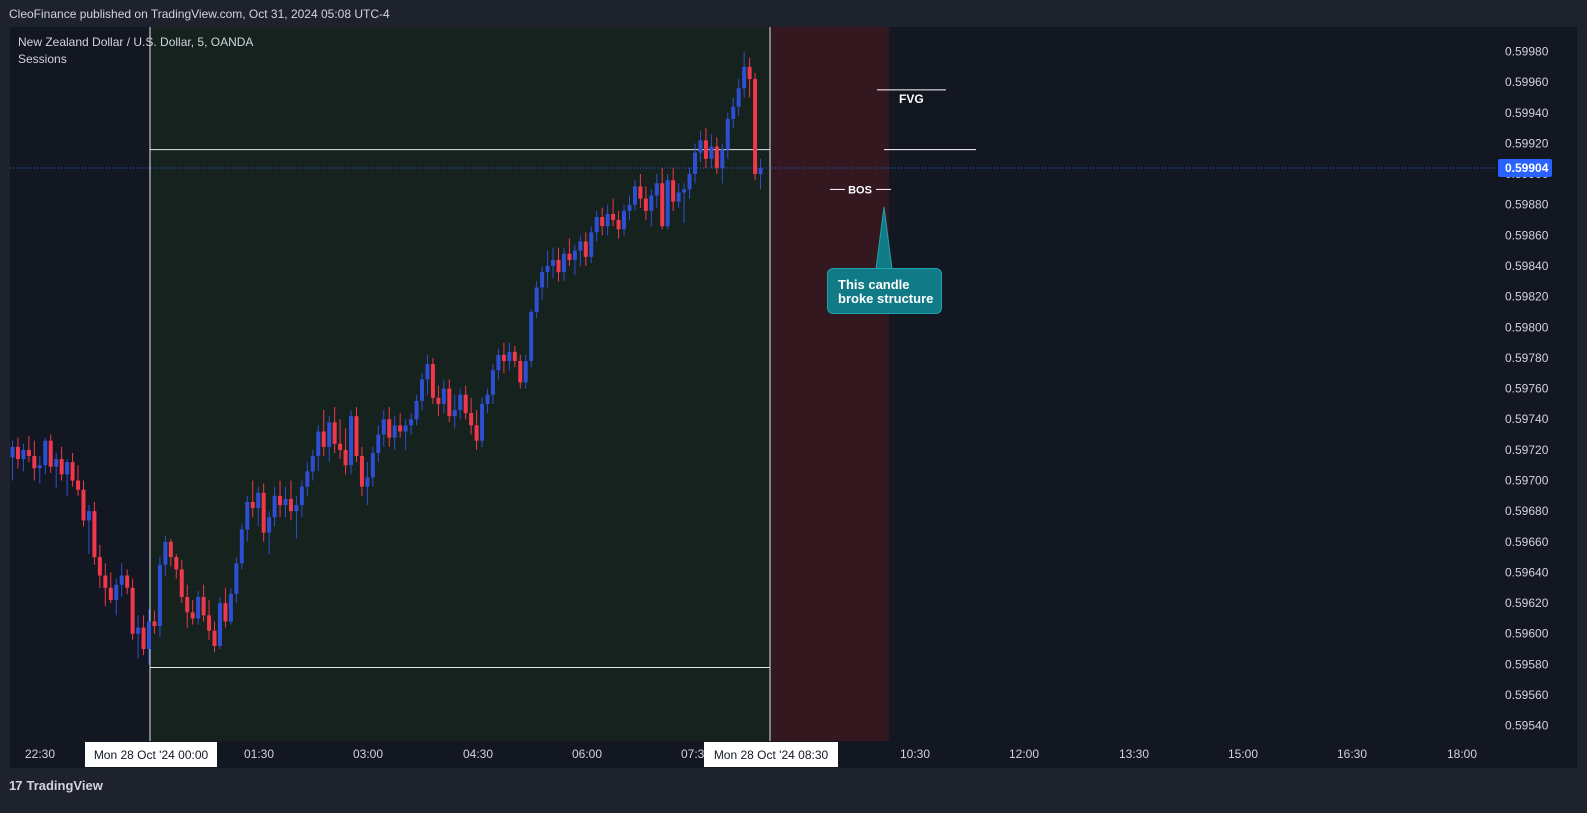  I want to click on annotation-callout: This candle broke structure, so click(884, 291).